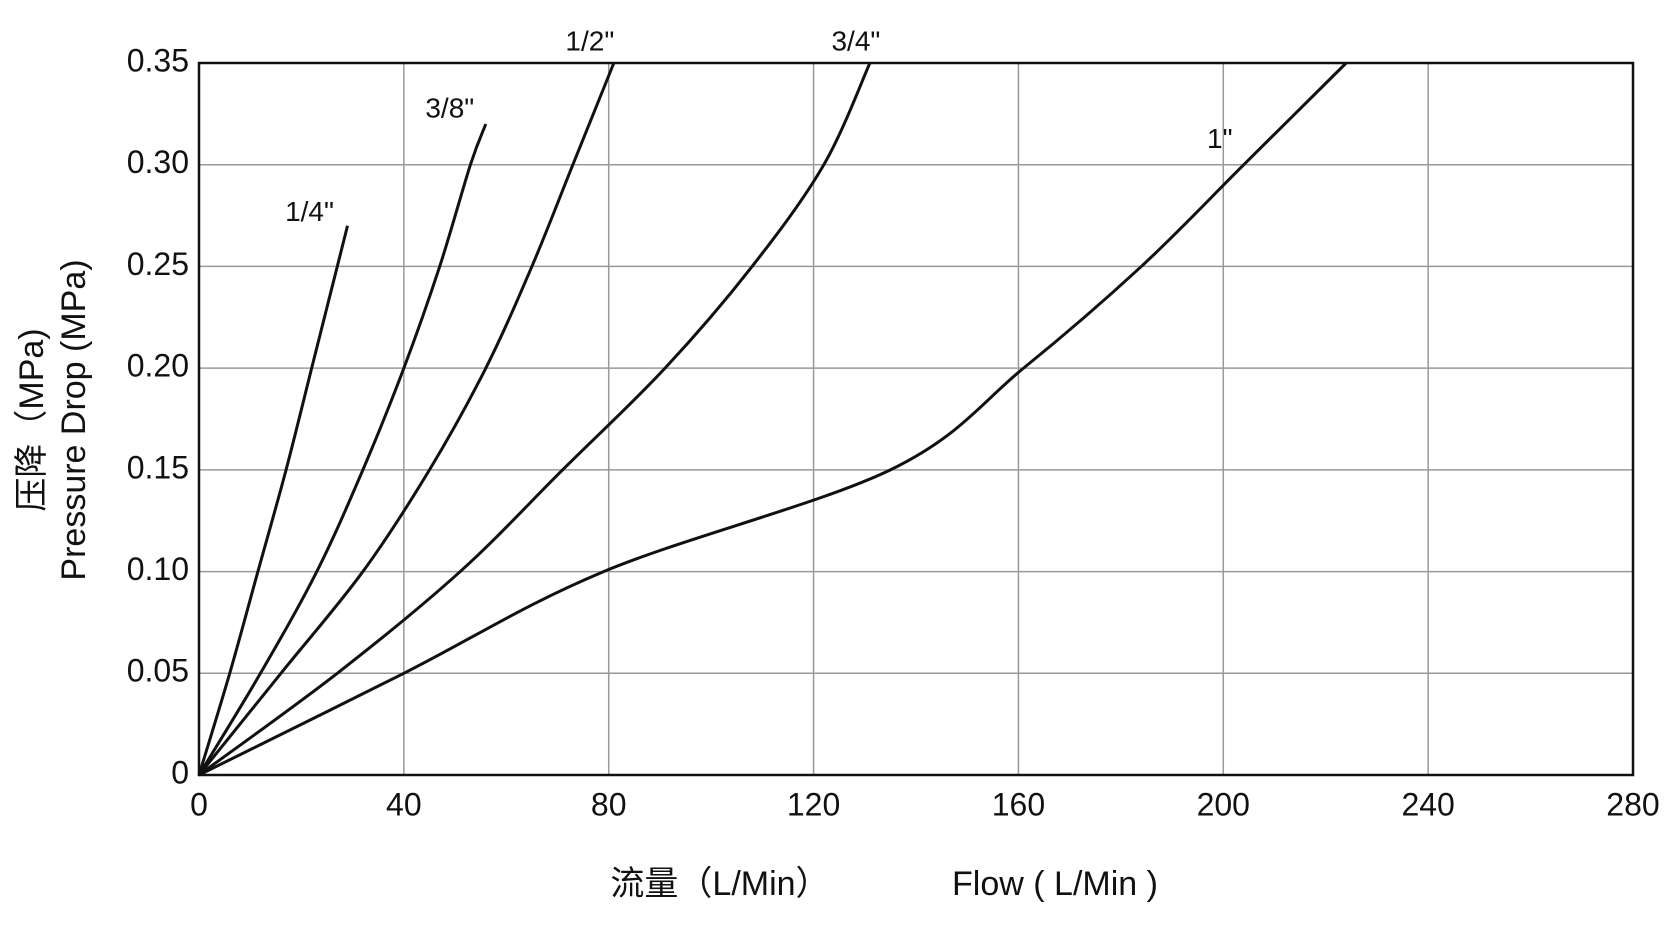 This screenshot has height=941, width=1672. Describe the element at coordinates (32, 419) in the screenshot. I see `y-axis-title: 压降（MPa)` at that location.